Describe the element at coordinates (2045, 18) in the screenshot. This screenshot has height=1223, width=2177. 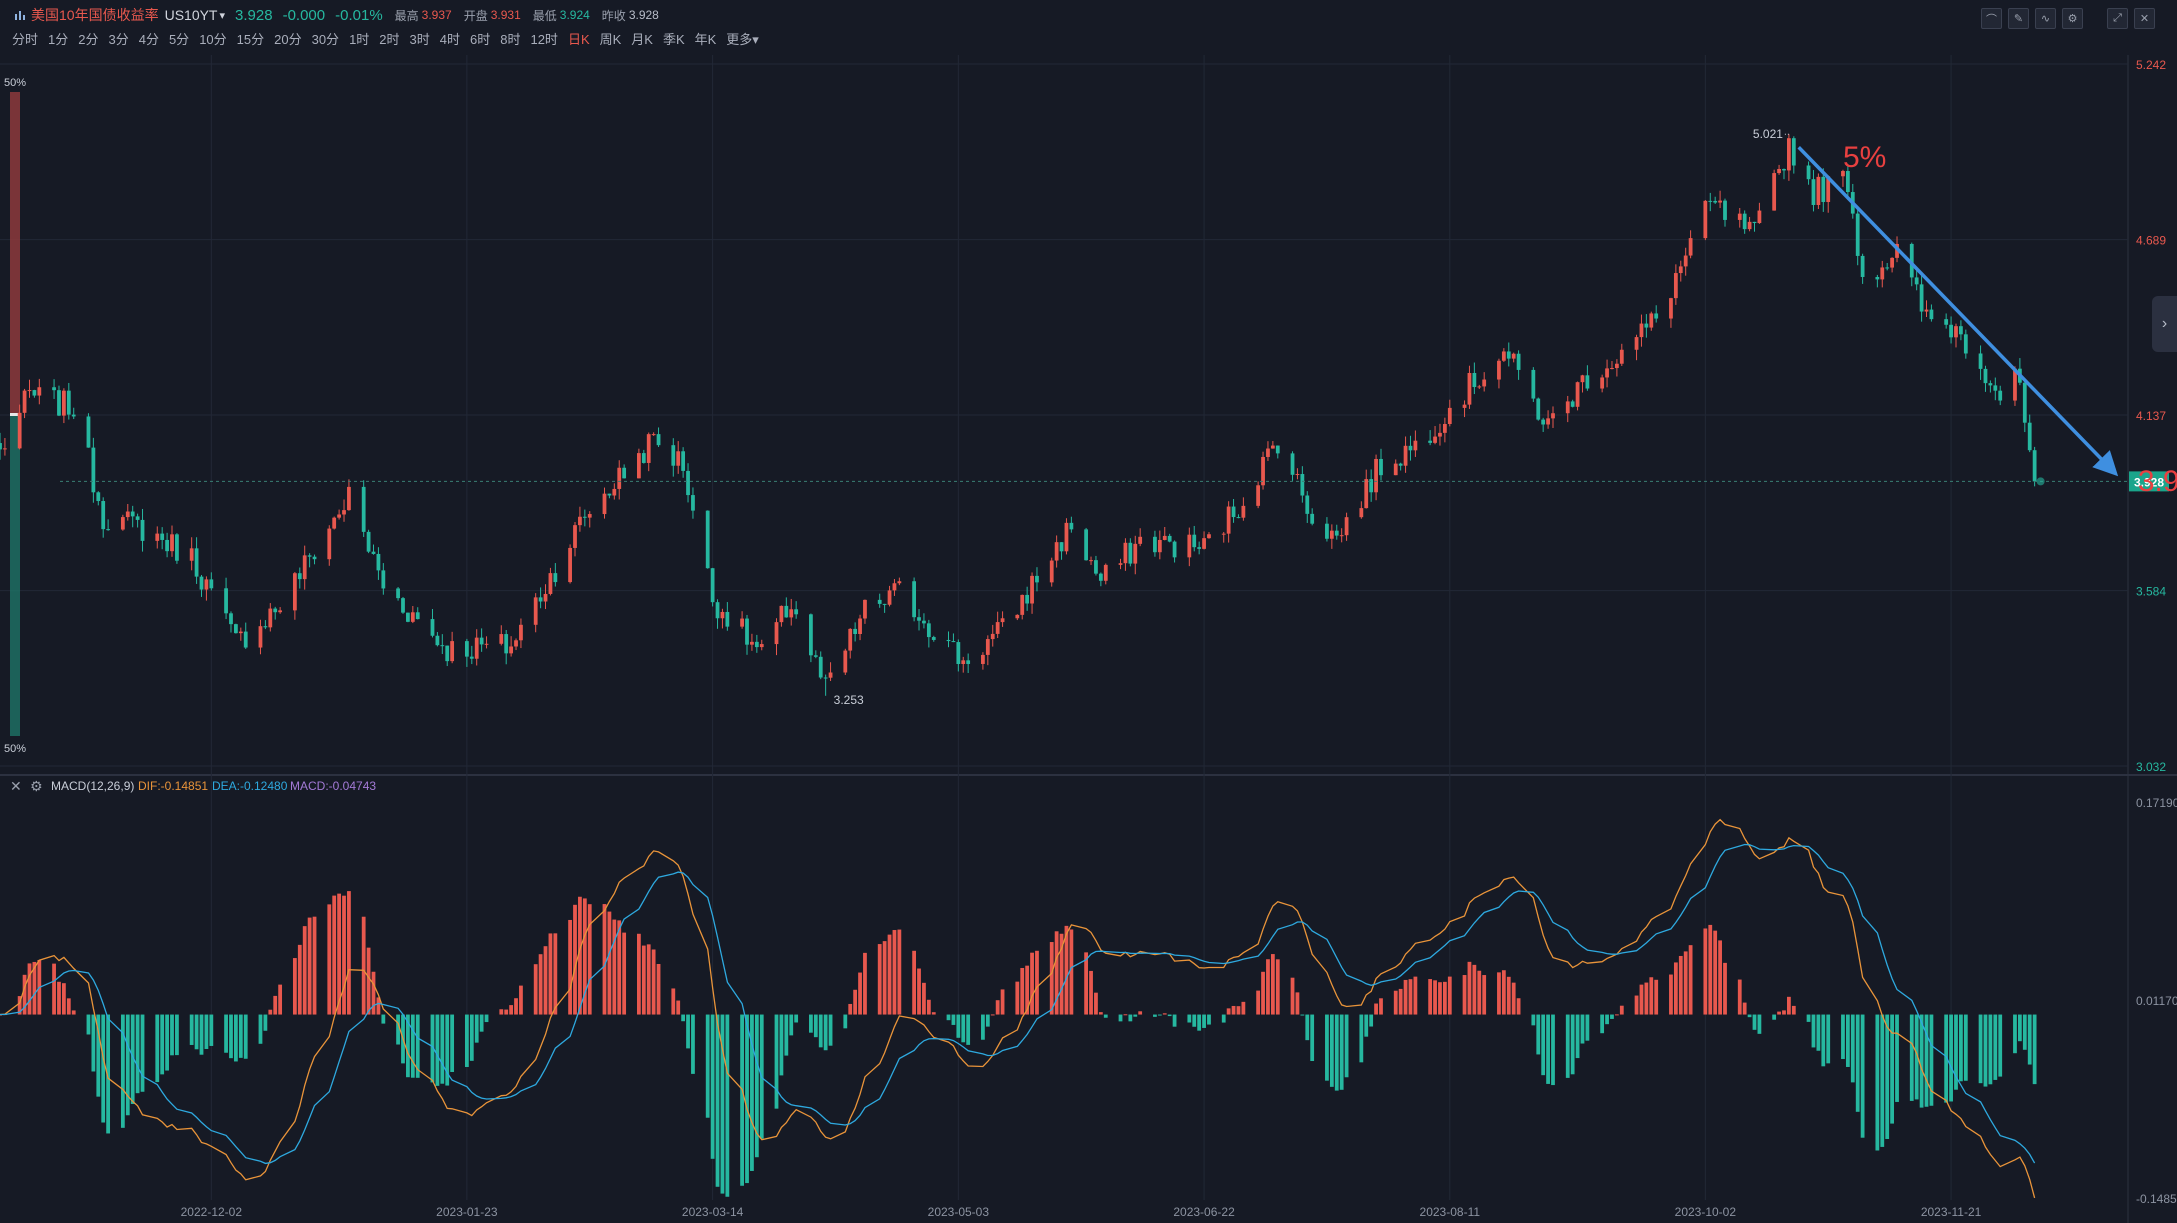
I see `indicator-icon: ∿` at that location.